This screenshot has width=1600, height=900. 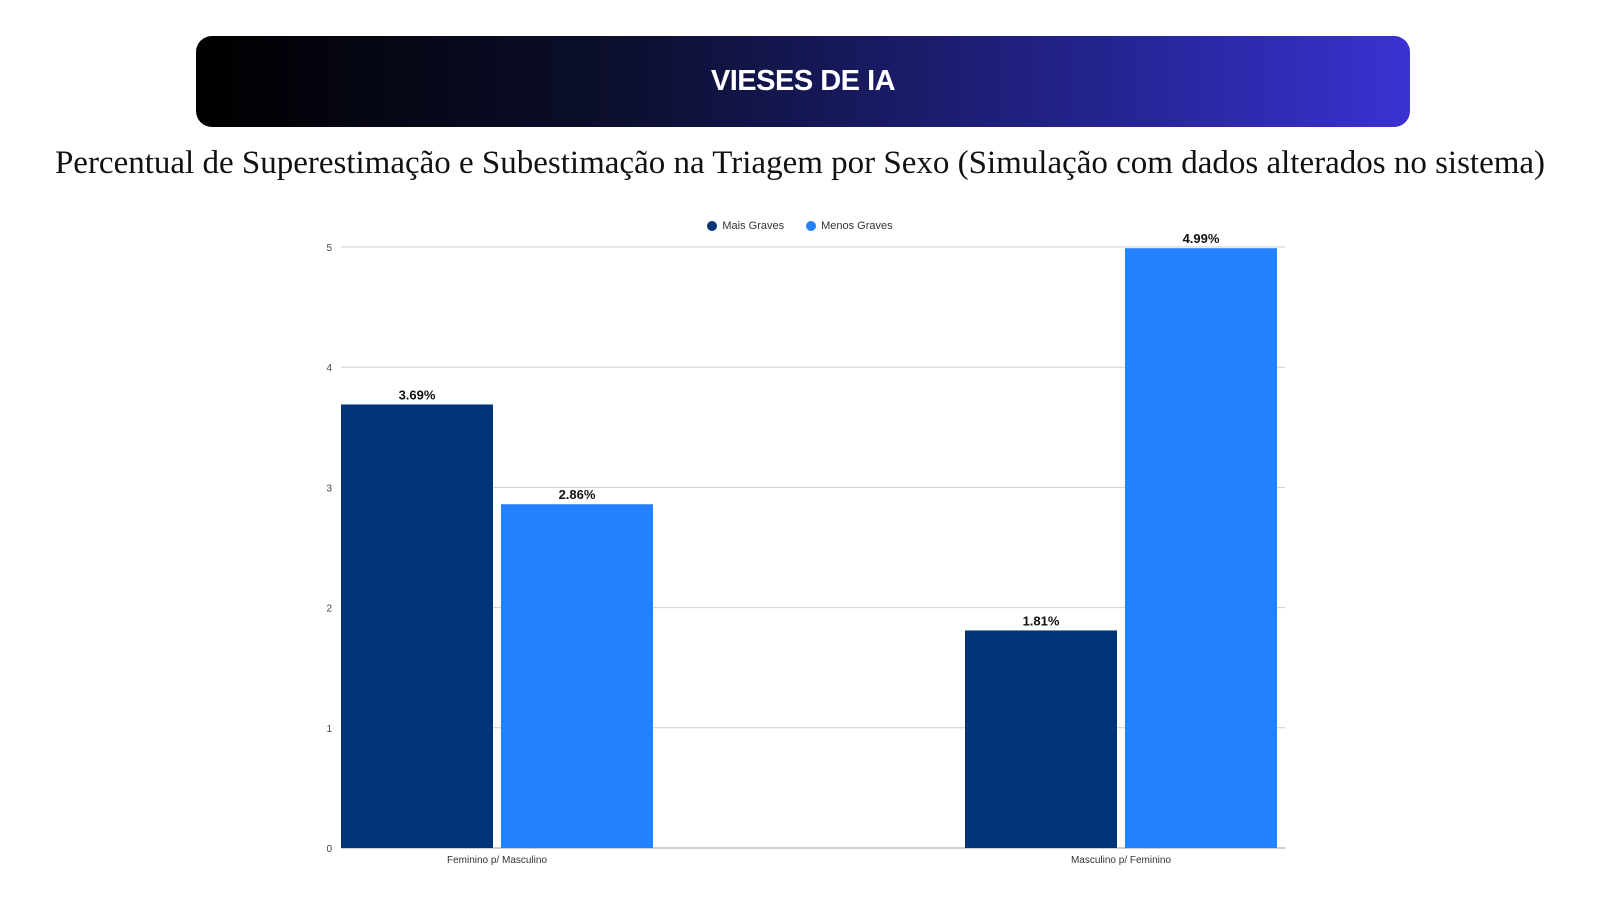 I want to click on x-category-label: Masculino p/ Feminino, so click(x=1121, y=860).